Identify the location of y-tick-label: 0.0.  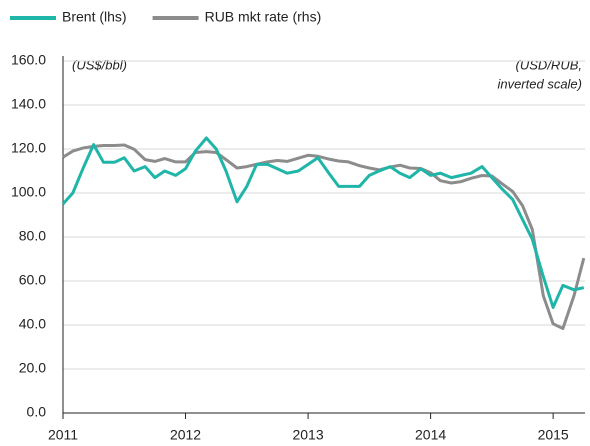
(37, 412).